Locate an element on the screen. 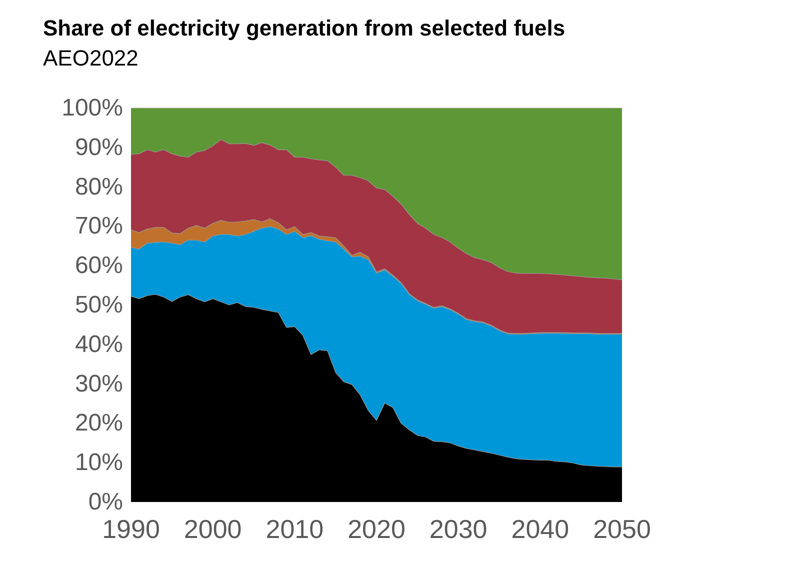  y-tick-label: 60% is located at coordinates (98, 266).